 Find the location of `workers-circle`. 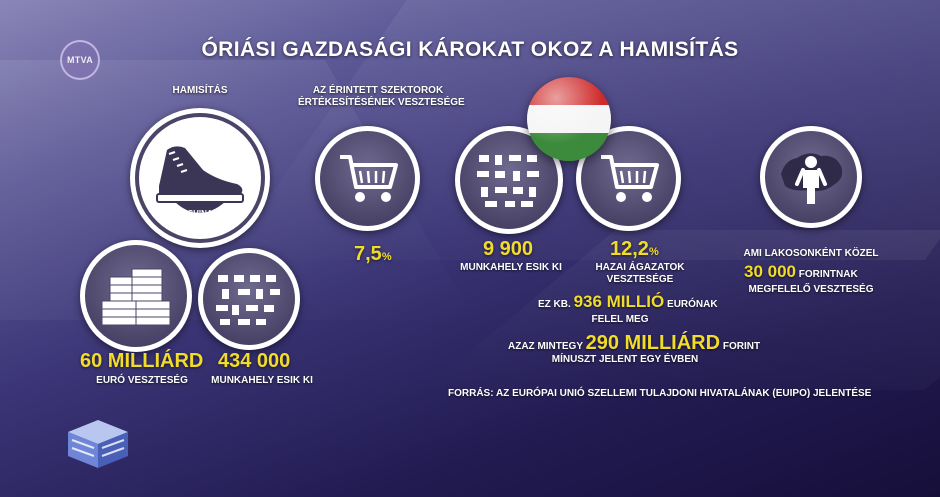

workers-circle is located at coordinates (249, 299).